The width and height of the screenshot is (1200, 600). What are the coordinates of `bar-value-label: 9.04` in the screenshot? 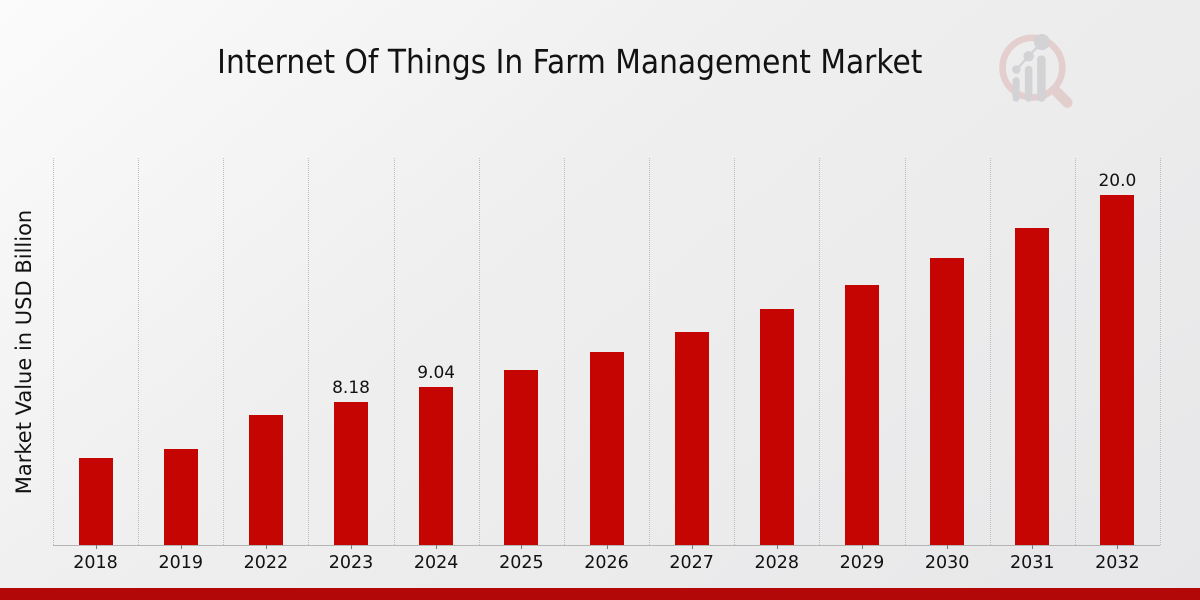 It's located at (436, 372).